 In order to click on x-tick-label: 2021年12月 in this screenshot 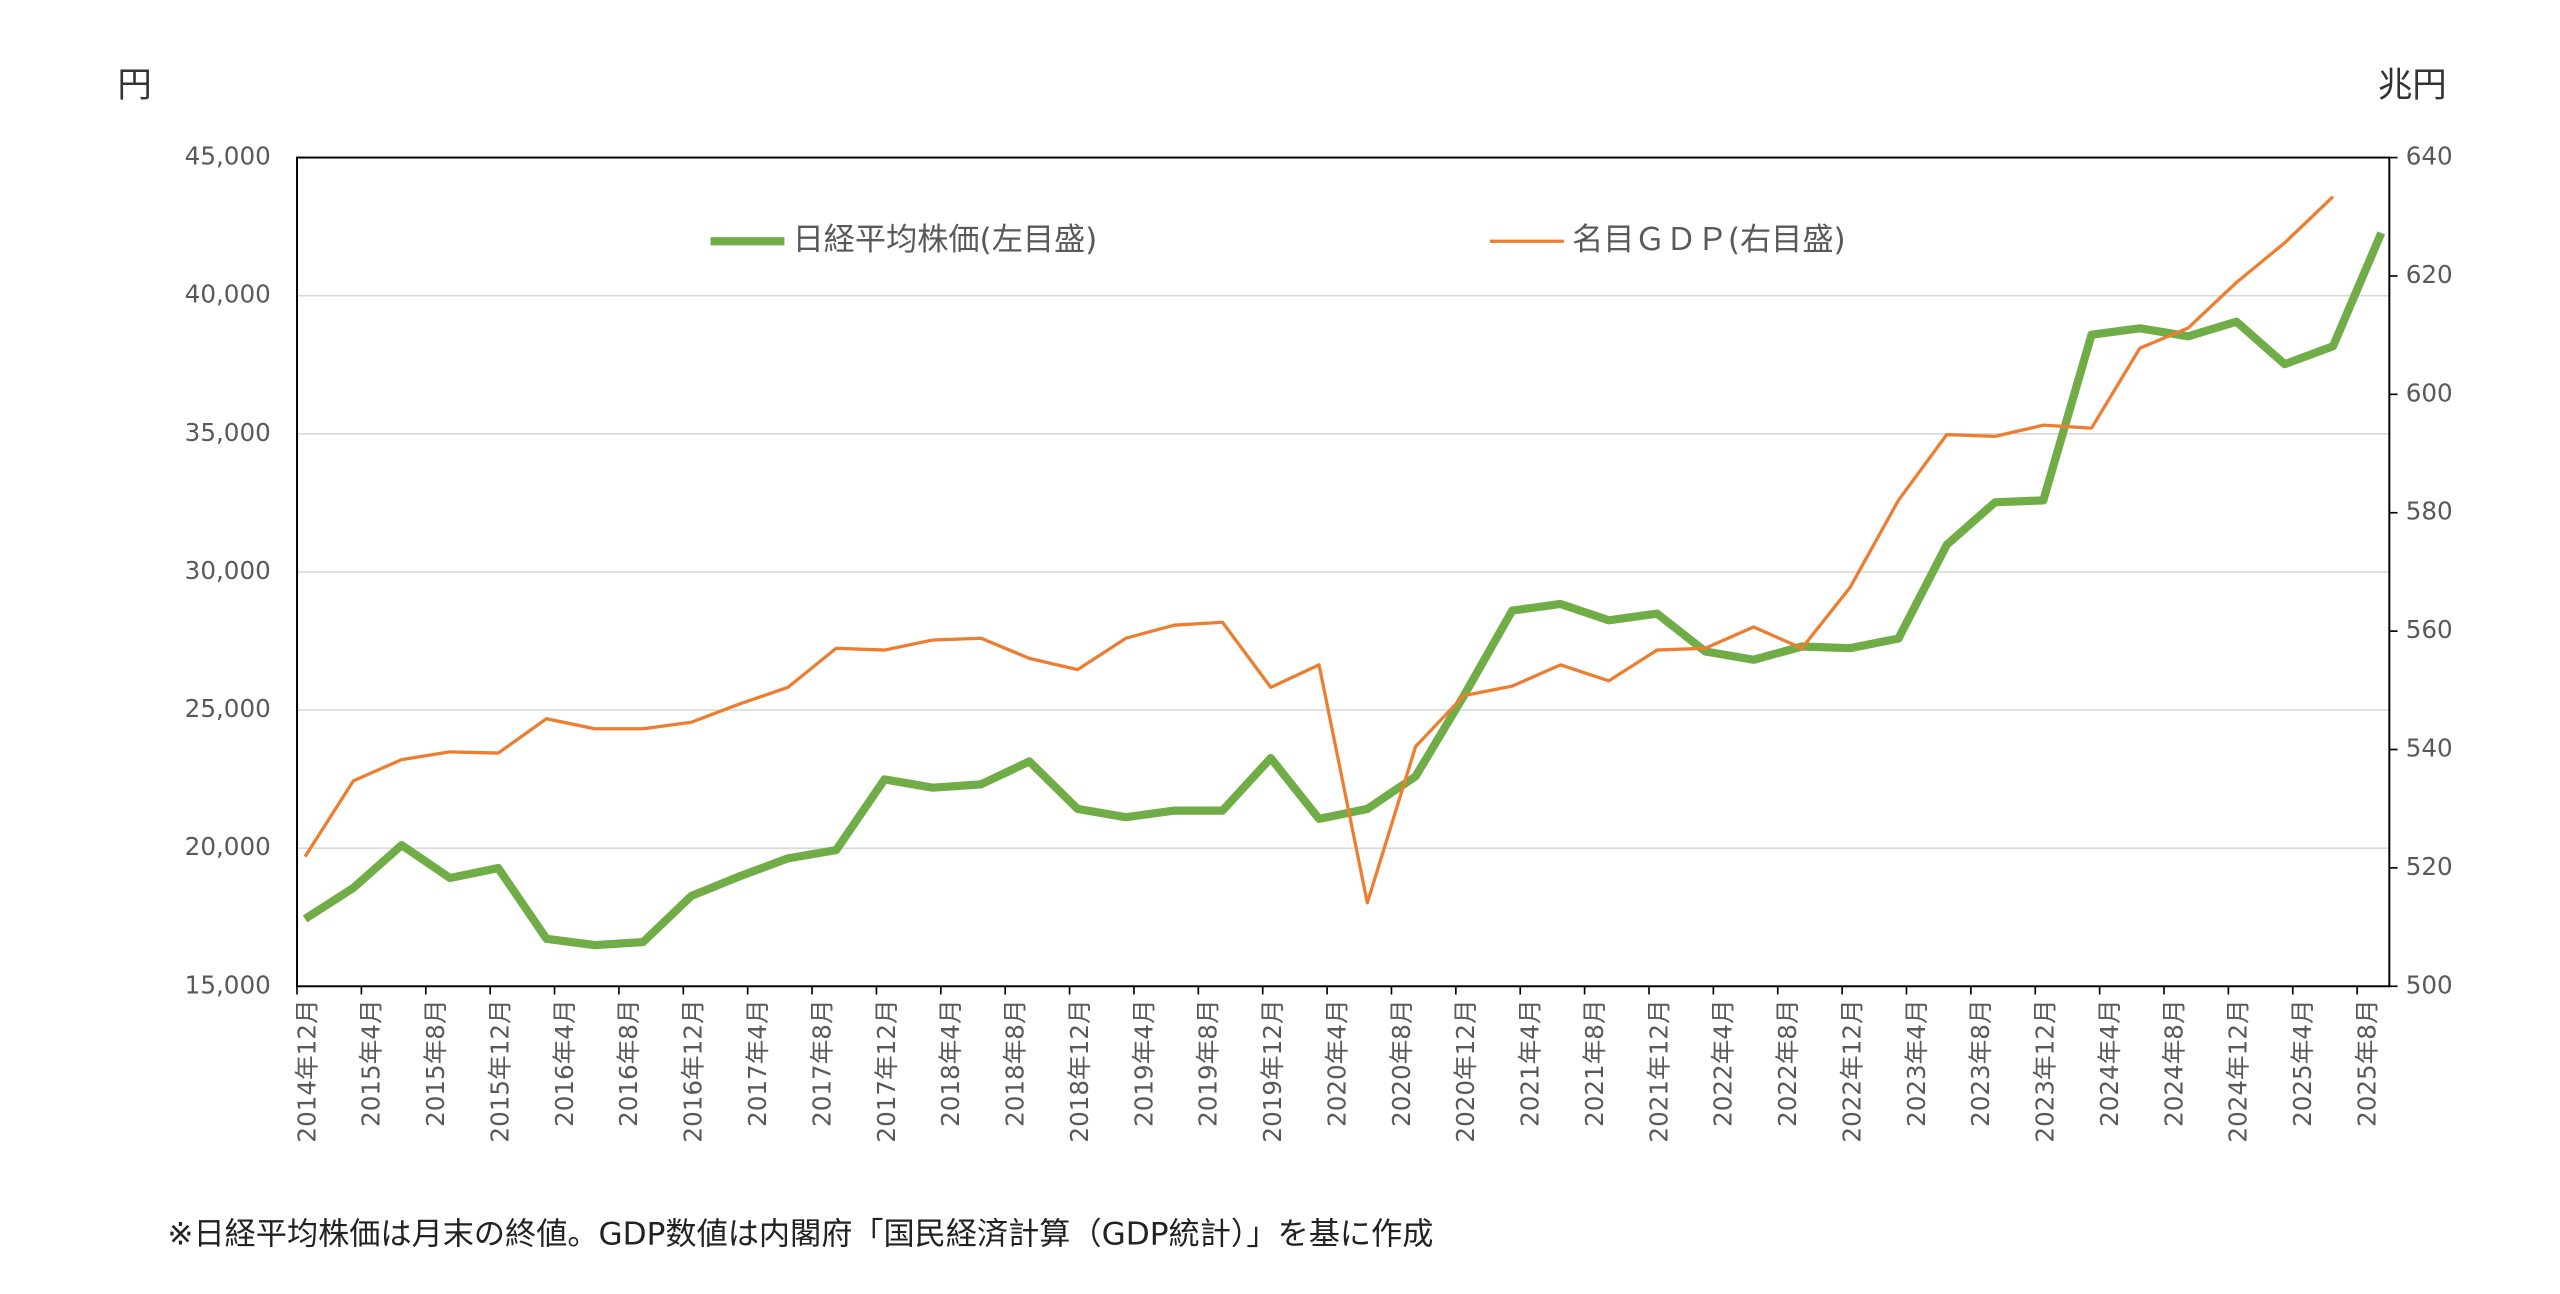, I will do `click(1658, 1070)`.